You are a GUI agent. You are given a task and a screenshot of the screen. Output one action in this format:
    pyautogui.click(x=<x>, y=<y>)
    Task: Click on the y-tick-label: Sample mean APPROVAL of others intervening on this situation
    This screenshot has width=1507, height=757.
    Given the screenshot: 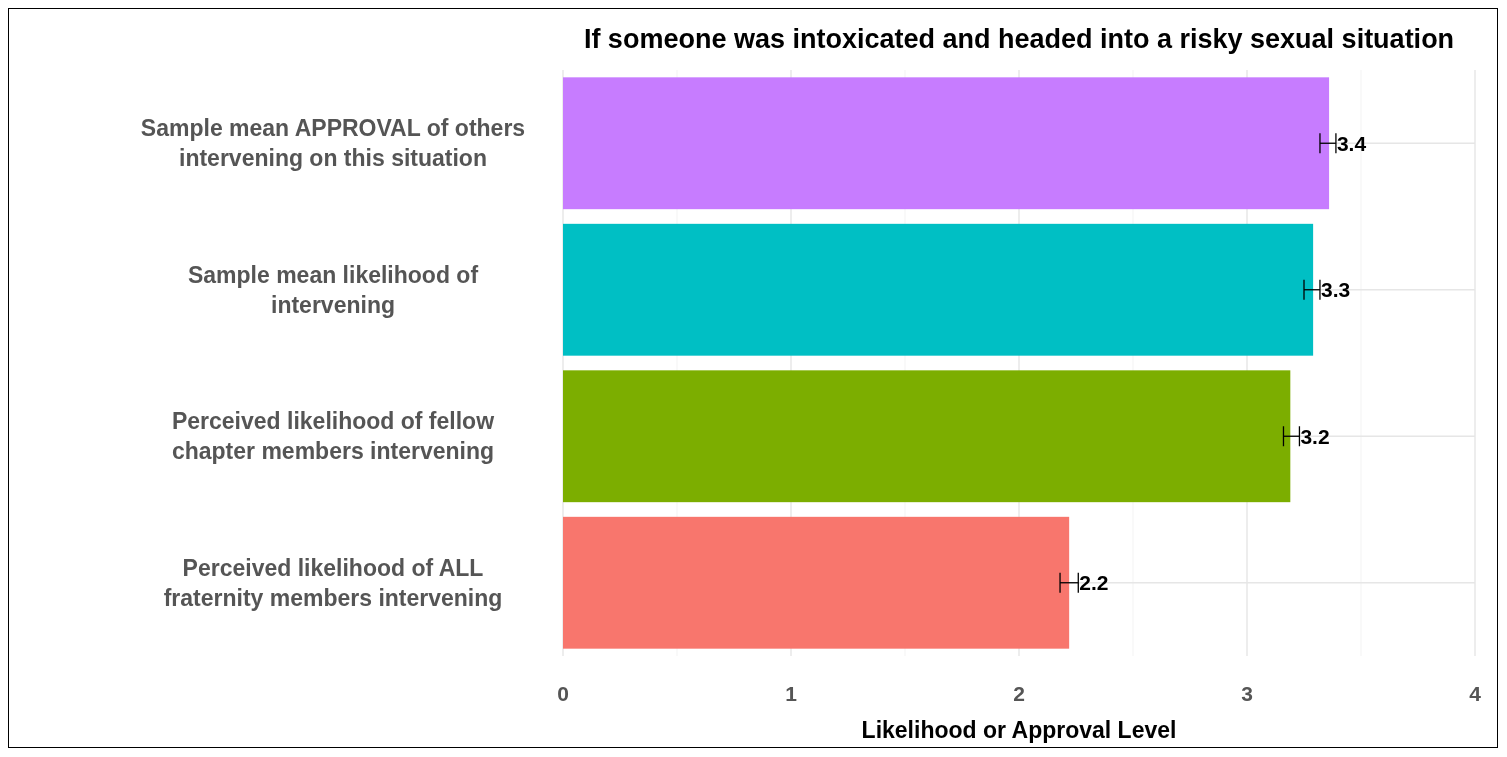 What is the action you would take?
    pyautogui.click(x=333, y=143)
    